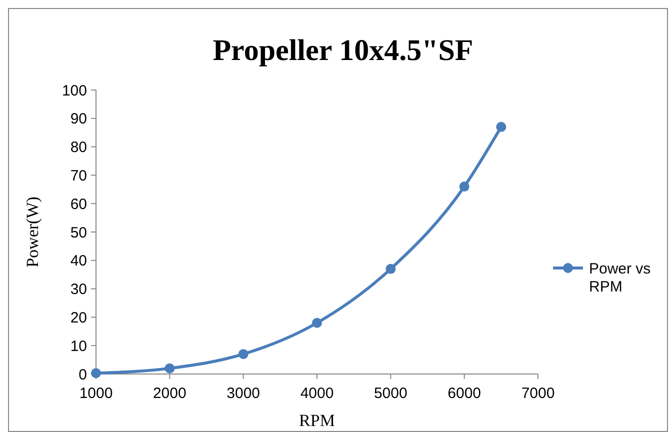  What do you see at coordinates (78, 204) in the screenshot?
I see `y-tick-label: 60` at bounding box center [78, 204].